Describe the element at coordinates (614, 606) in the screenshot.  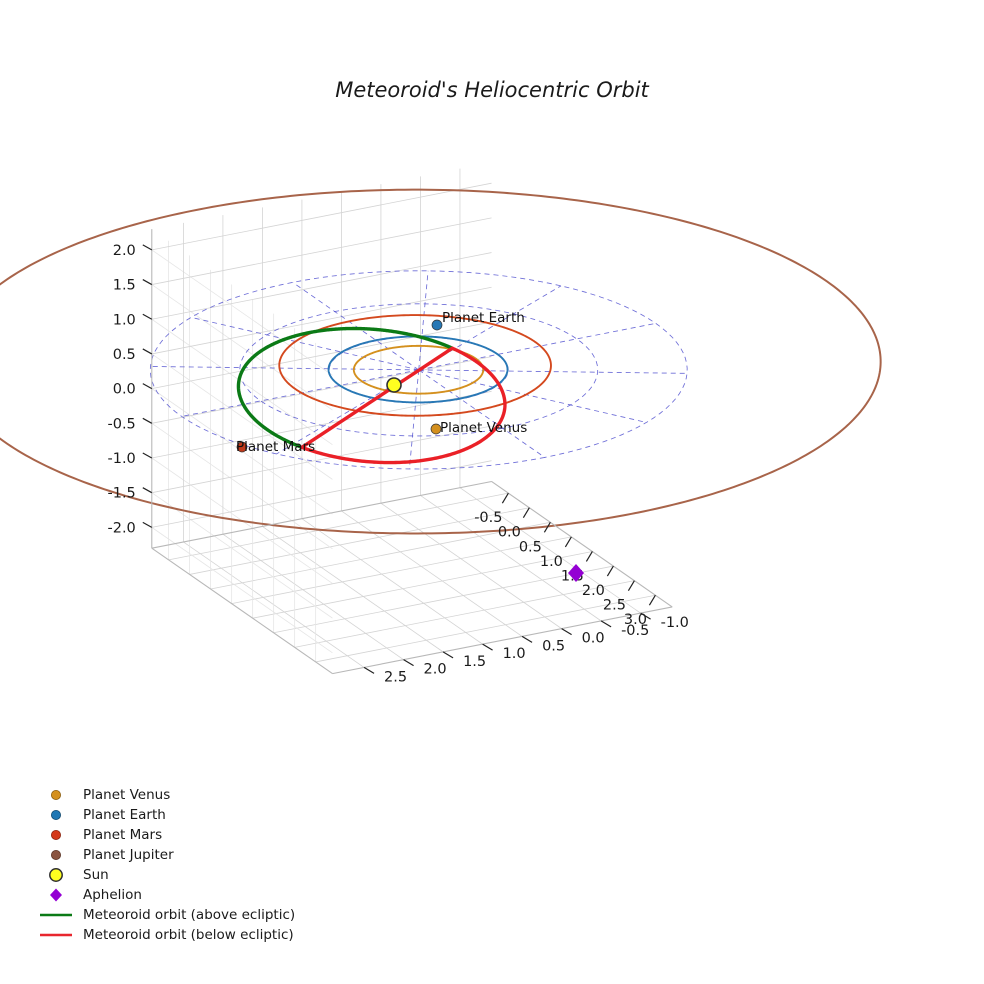
I see `x-tick-label: 2.5` at that location.